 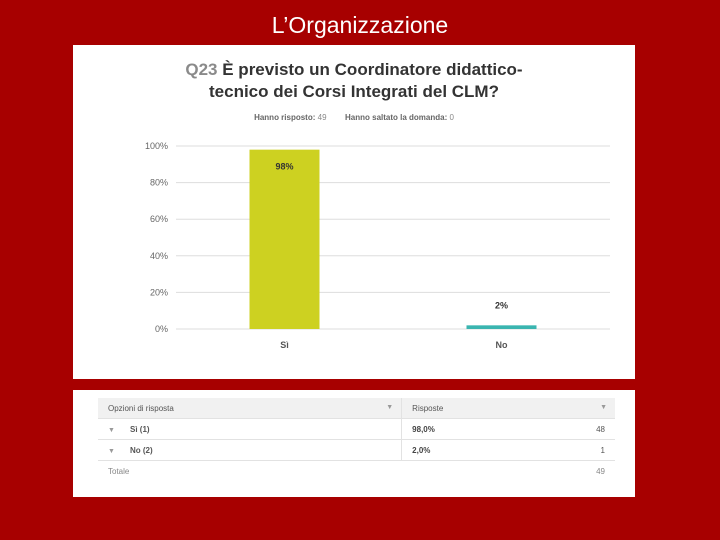 I want to click on y-tick-label: 0%, so click(x=161, y=329).